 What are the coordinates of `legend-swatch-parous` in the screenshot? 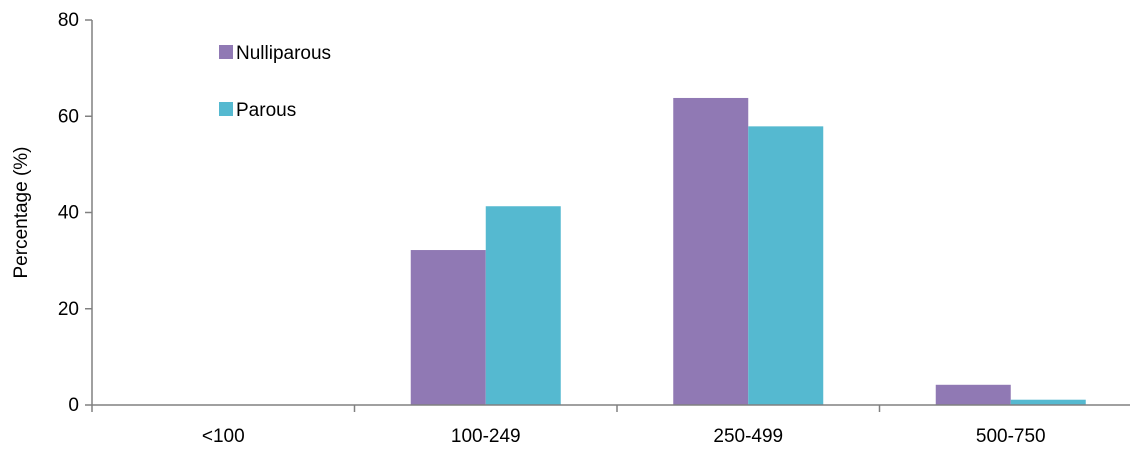 It's located at (226, 109).